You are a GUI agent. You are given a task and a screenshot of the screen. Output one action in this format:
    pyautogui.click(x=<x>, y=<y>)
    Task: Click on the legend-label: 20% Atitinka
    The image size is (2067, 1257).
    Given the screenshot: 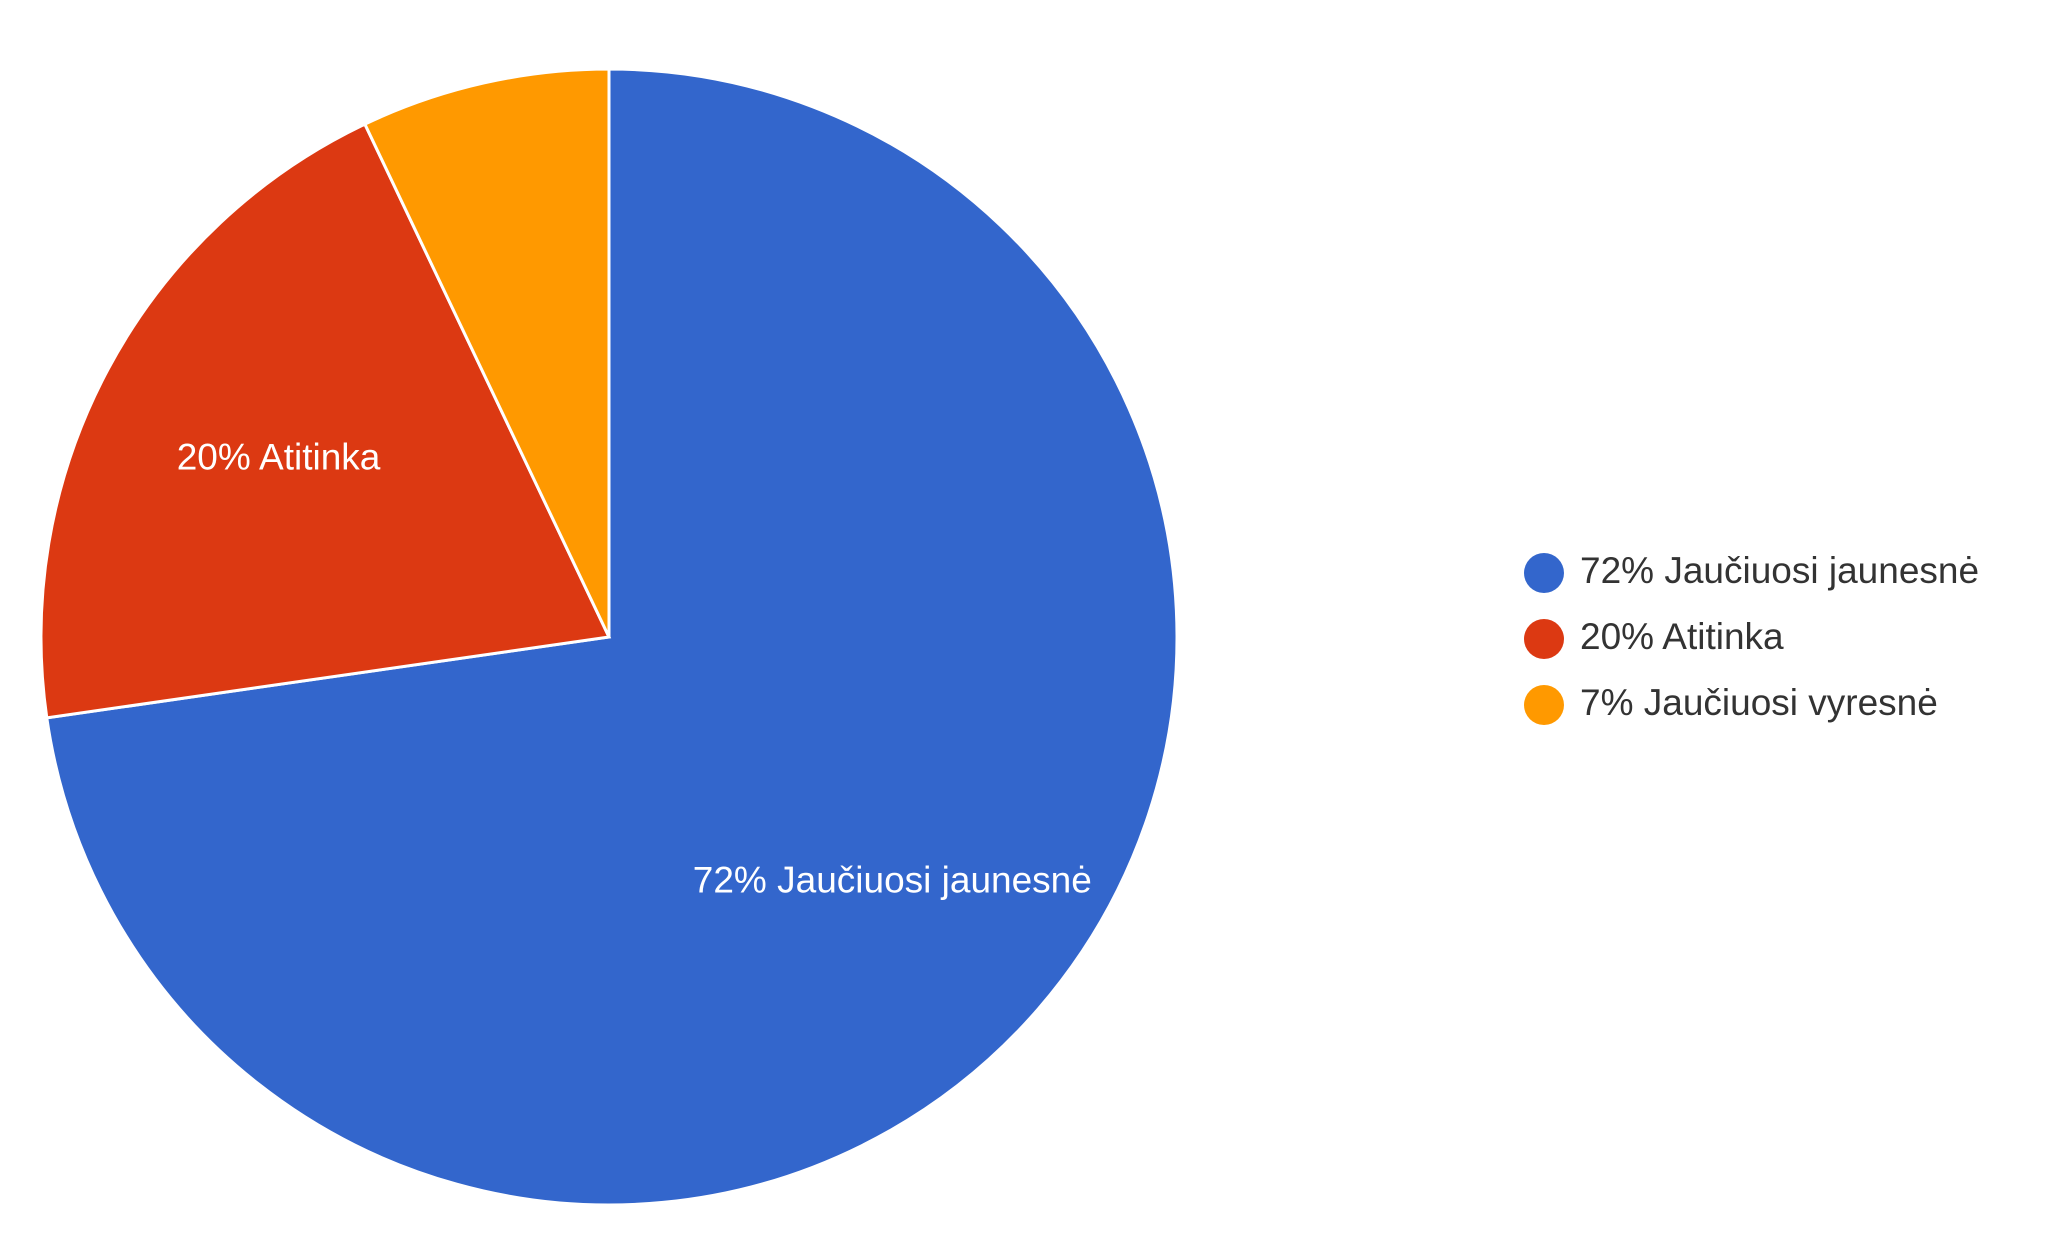 What is the action you would take?
    pyautogui.click(x=1682, y=636)
    